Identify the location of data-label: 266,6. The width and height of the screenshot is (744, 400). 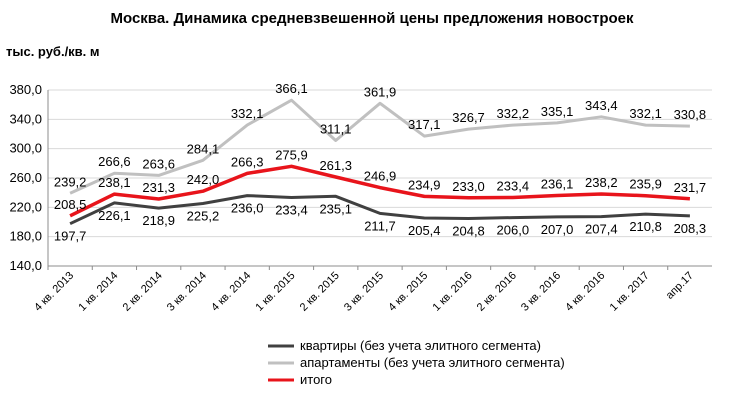
(114, 161).